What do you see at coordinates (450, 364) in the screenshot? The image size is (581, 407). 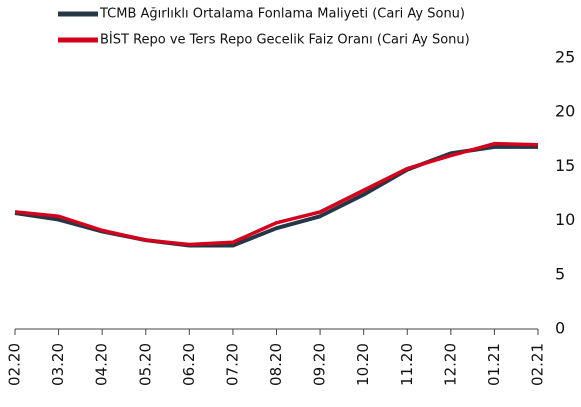 I see `x-tick-label: 12.20` at bounding box center [450, 364].